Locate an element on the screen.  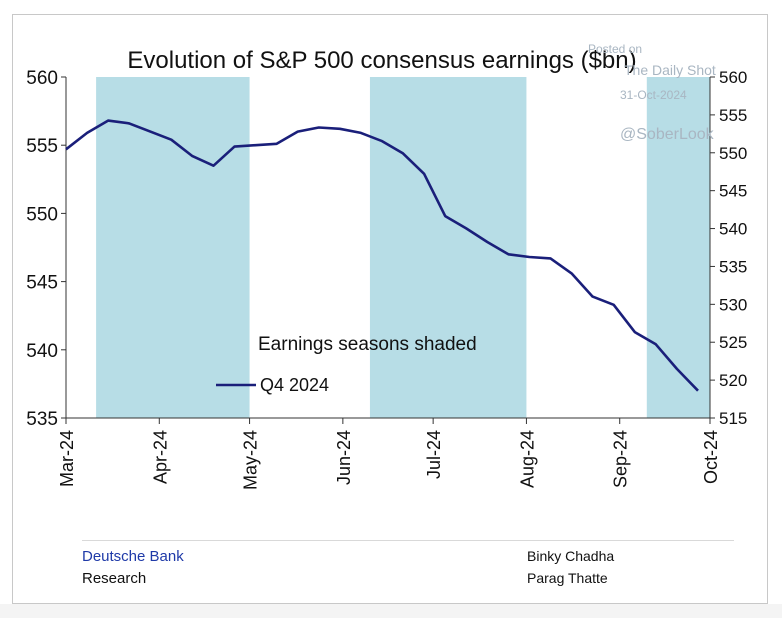
left-y-tick-label: 545 is located at coordinates (42, 283).